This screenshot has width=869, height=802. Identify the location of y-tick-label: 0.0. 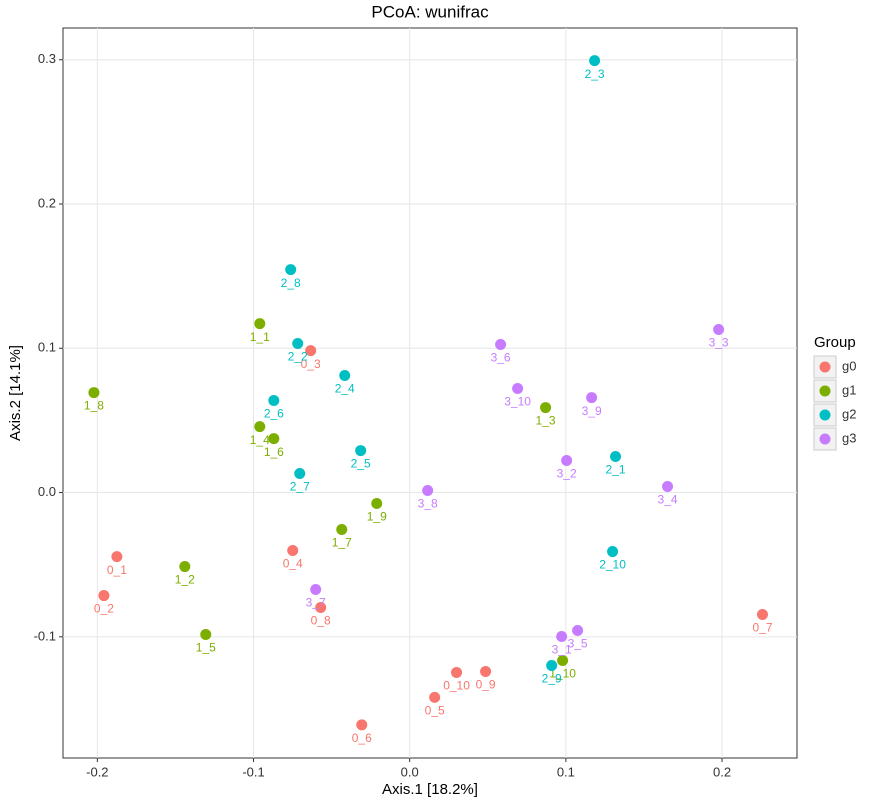
(47, 491).